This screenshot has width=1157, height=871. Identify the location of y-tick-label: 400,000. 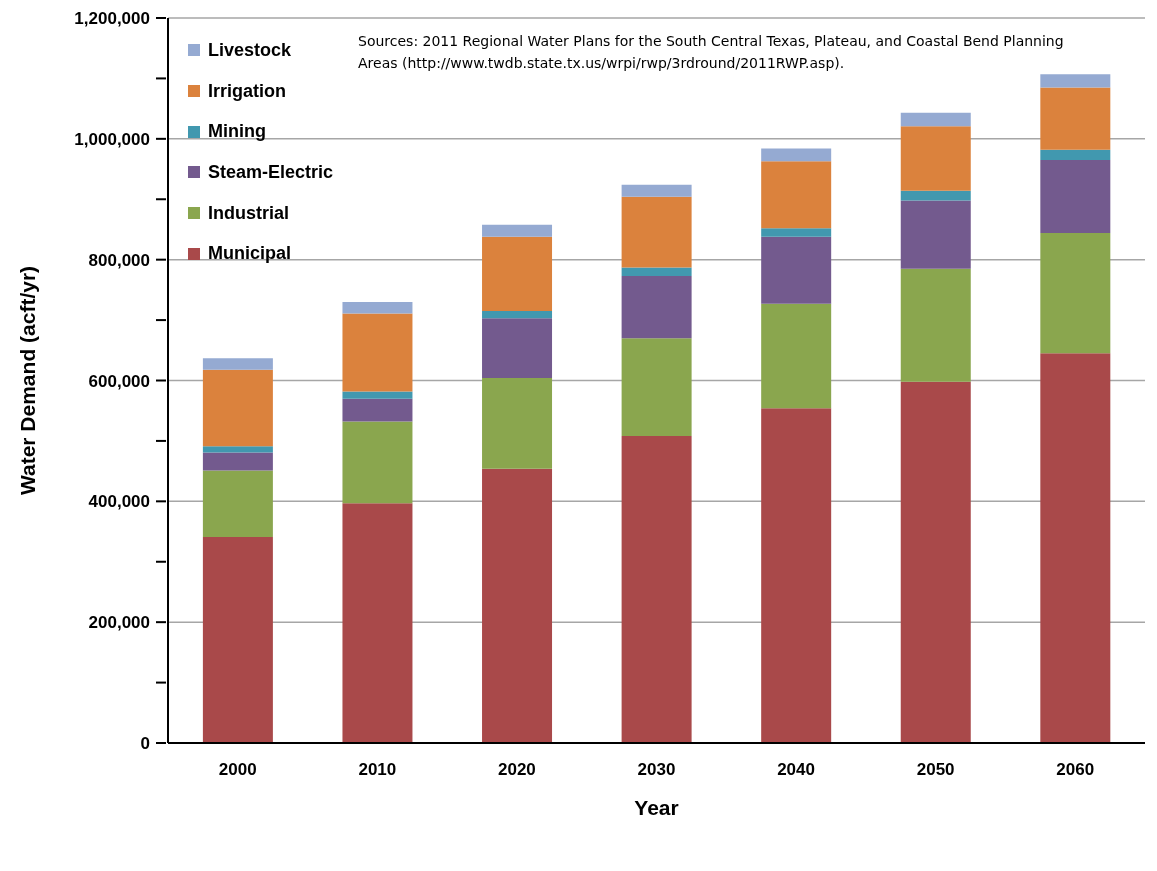
(119, 502).